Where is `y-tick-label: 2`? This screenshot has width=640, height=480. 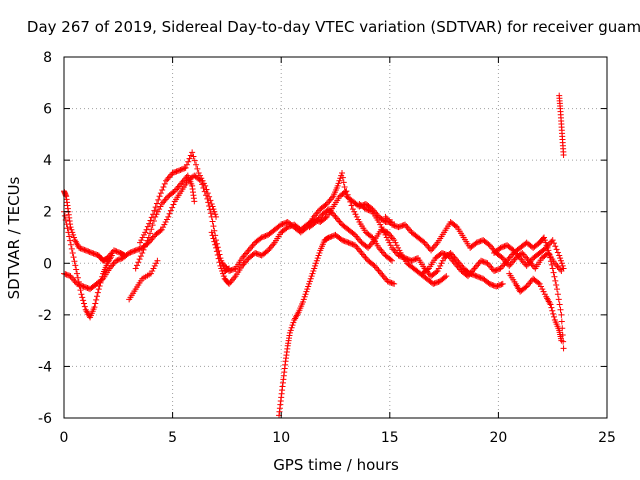
y-tick-label: 2 is located at coordinates (47, 213).